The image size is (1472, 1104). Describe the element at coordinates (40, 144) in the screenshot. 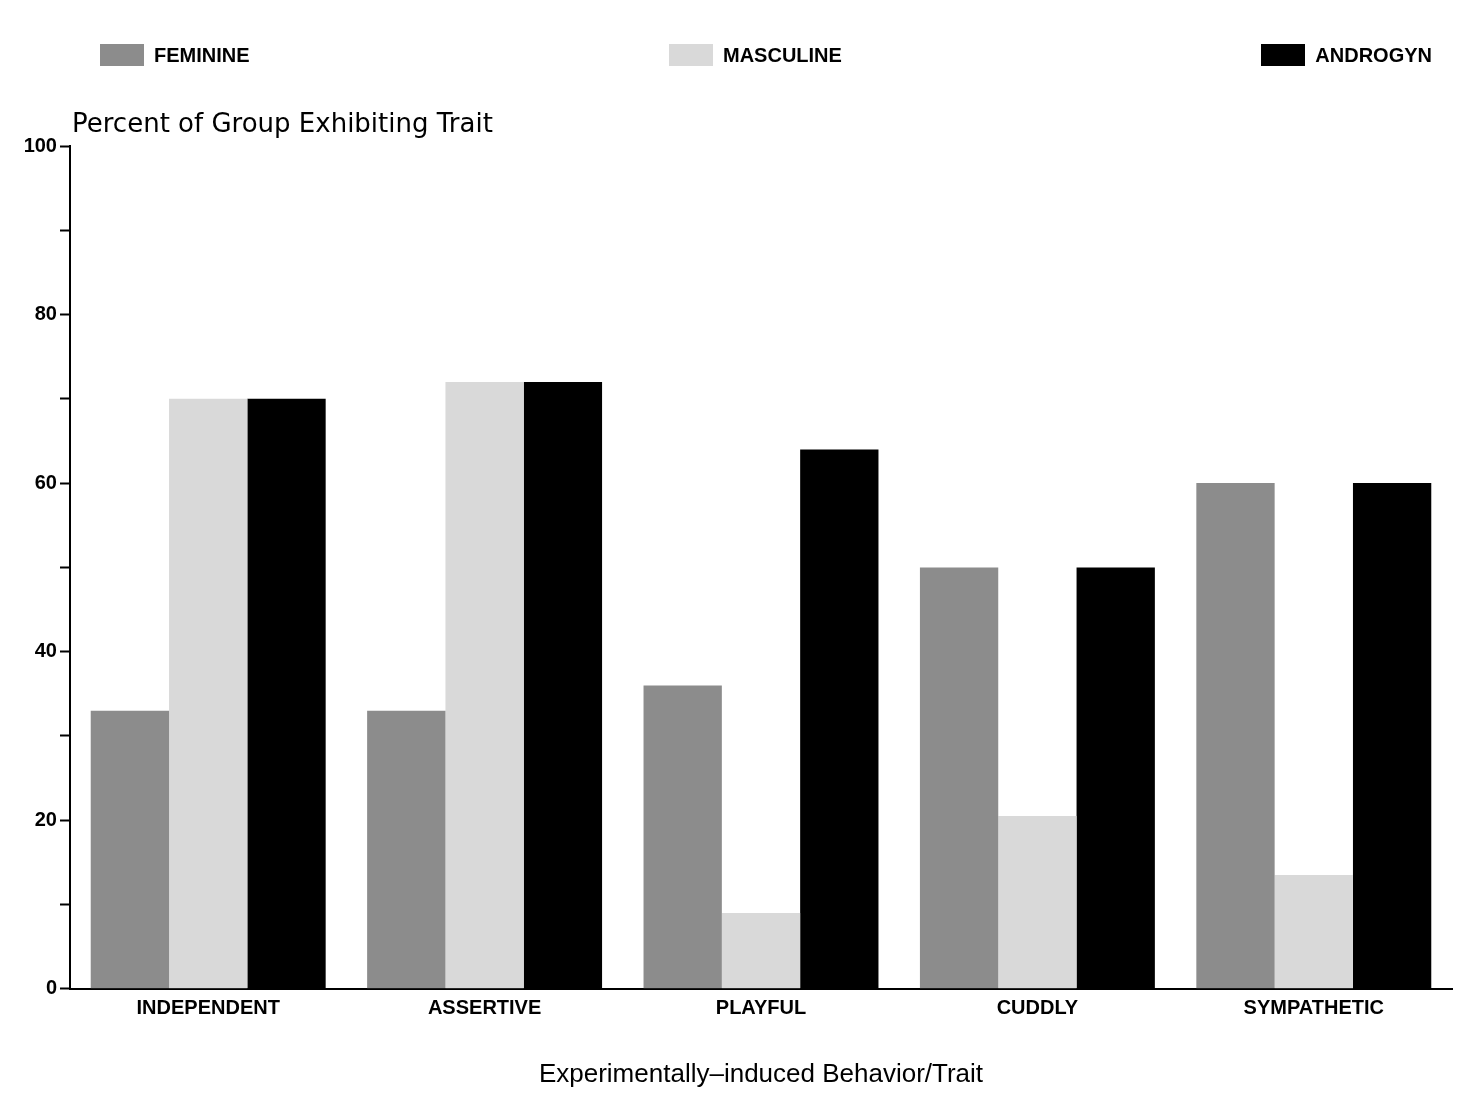

I see `y-tick-label: 100` at that location.